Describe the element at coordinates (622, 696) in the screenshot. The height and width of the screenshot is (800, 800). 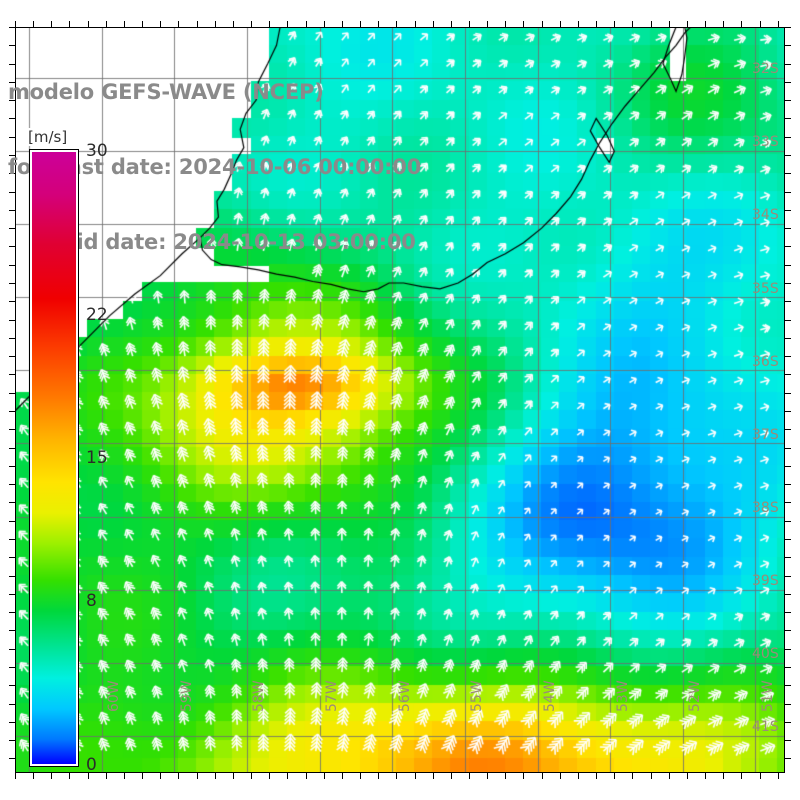
I see `lon-label-53W: 53W` at that location.